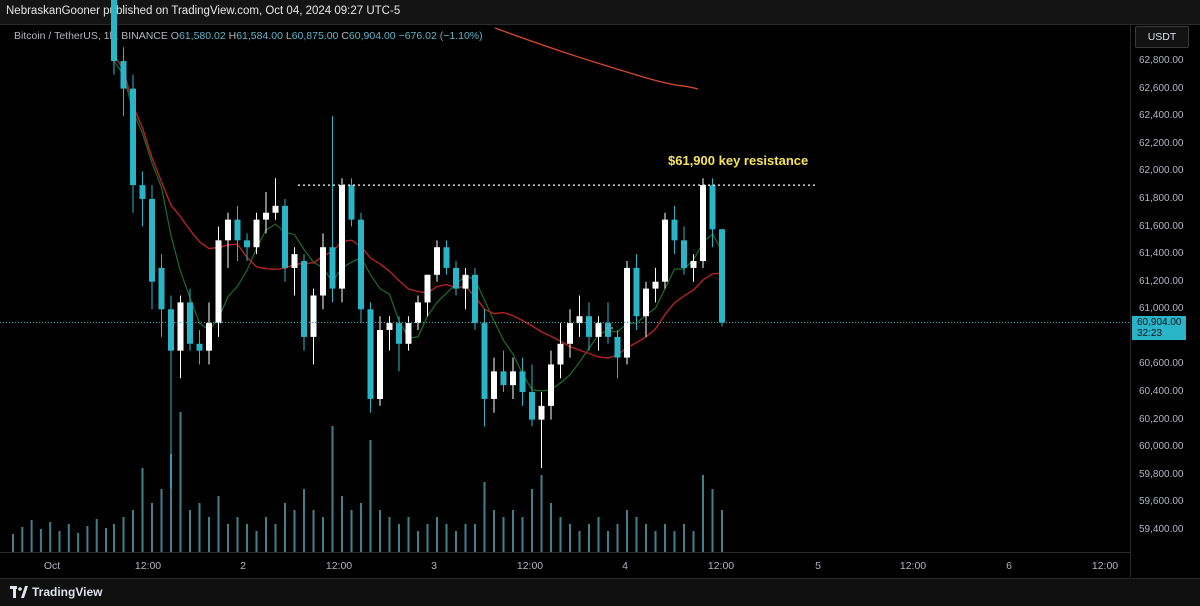  I want to click on time-tick-label: 5, so click(818, 566).